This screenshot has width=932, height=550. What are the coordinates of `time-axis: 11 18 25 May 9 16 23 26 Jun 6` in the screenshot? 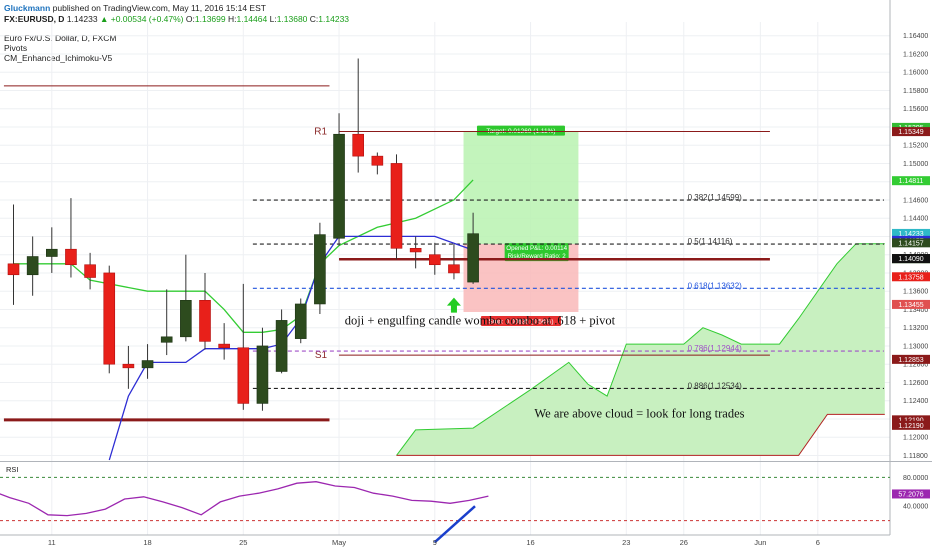 It's located at (434, 542).